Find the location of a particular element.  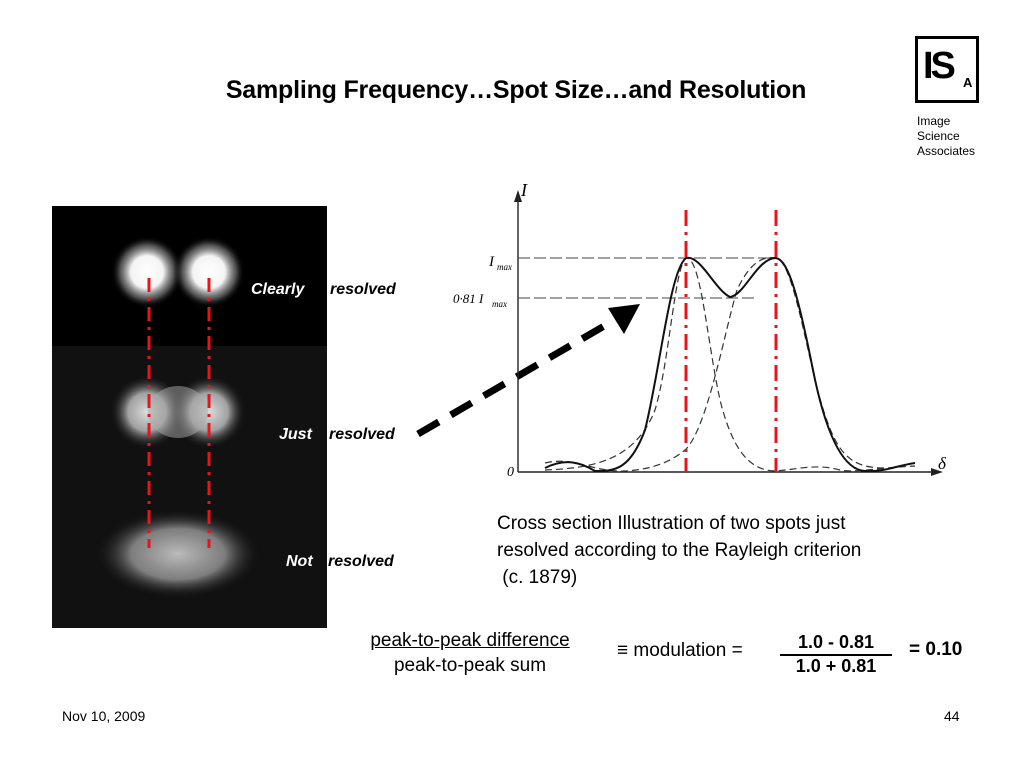

footer-date: Nov 10, 2009 is located at coordinates (104, 716).